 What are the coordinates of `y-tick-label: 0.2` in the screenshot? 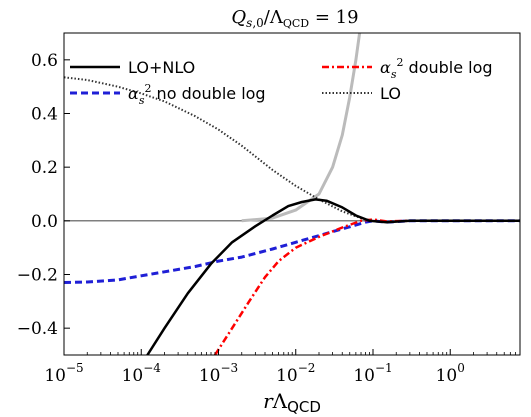 It's located at (44, 168).